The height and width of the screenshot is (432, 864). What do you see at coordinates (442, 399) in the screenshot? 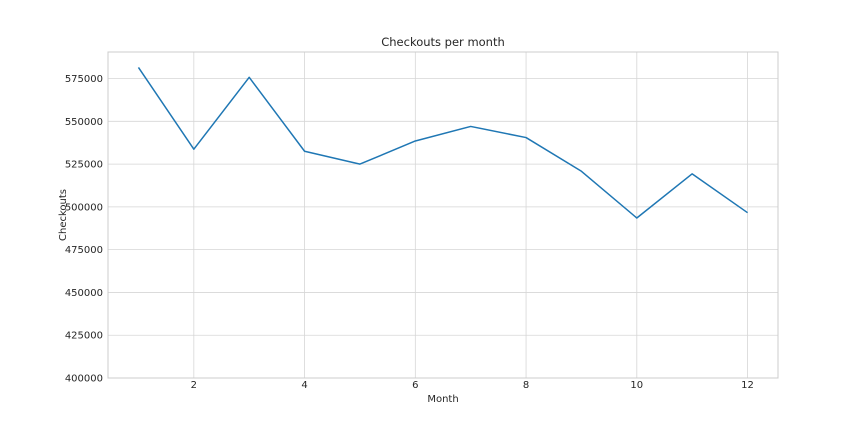
I see `x-axis-label: Month` at bounding box center [442, 399].